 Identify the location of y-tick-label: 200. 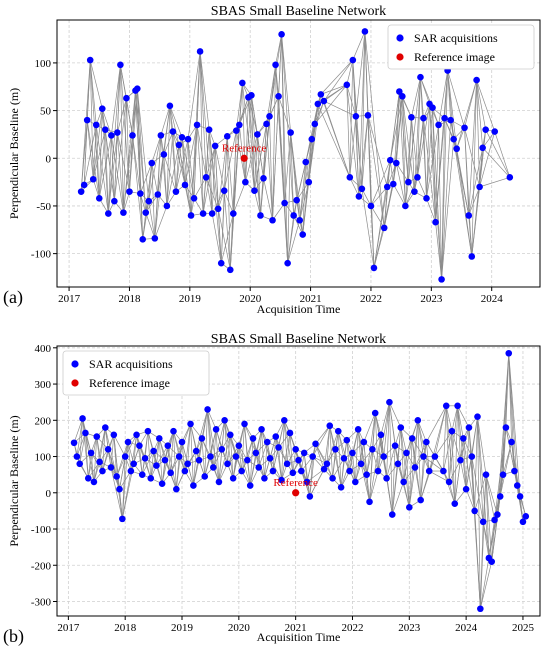
(43, 421).